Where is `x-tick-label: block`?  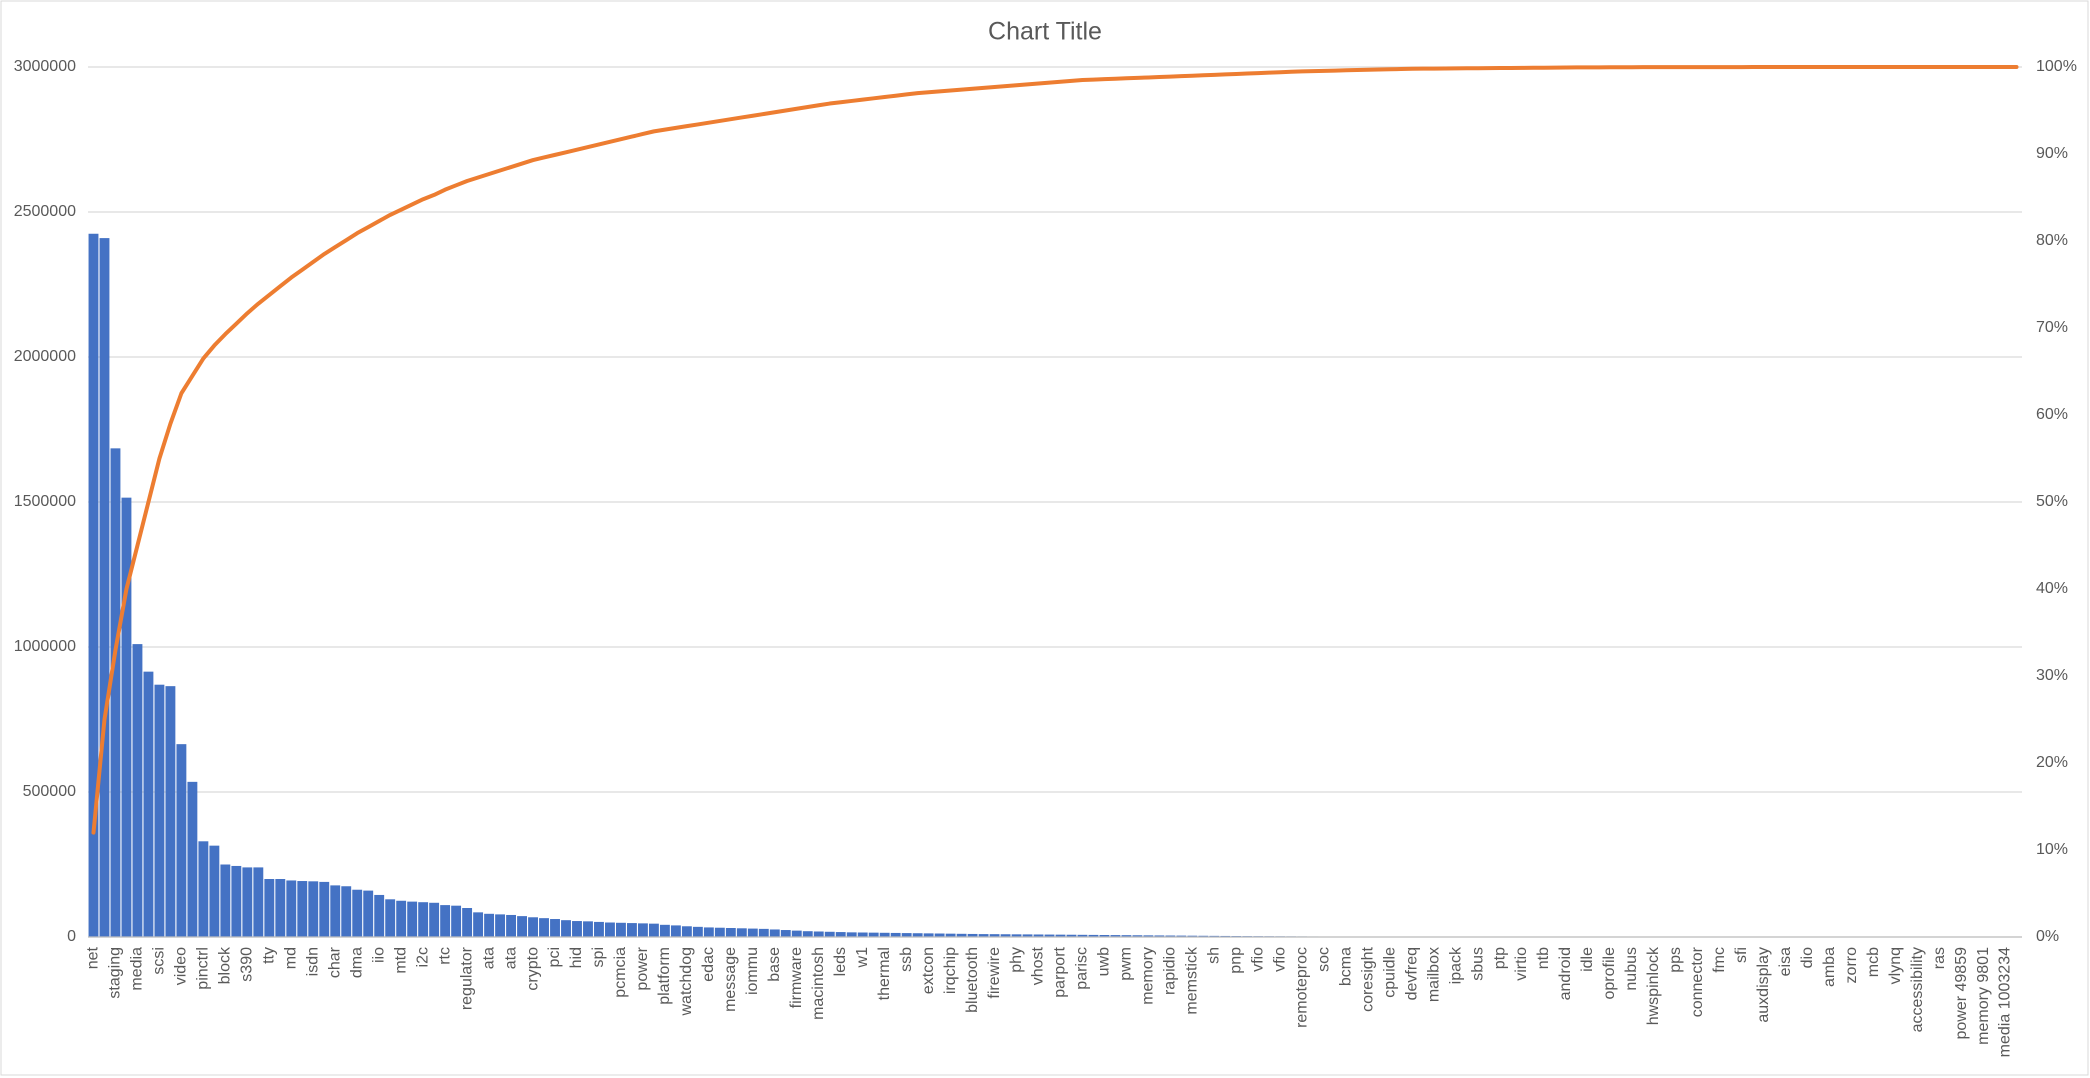 x-tick-label: block is located at coordinates (225, 965).